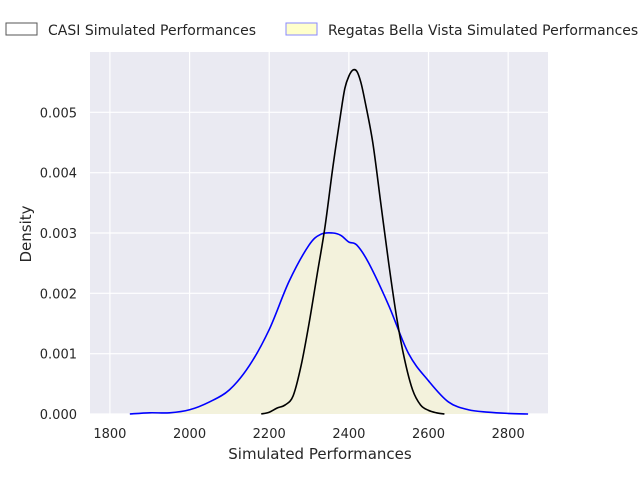  I want to click on x-tick-label: 2400, so click(348, 434).